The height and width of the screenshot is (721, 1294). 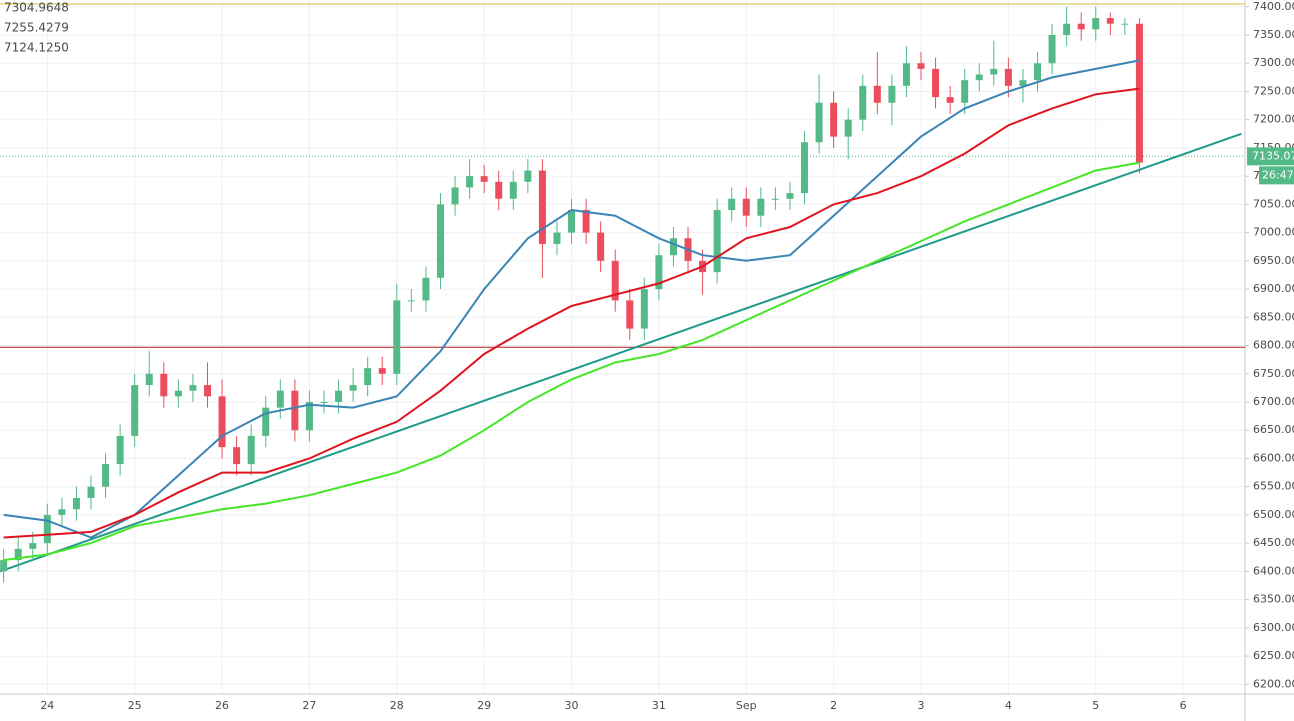 I want to click on legend-value: 7124.1250, so click(x=36, y=48).